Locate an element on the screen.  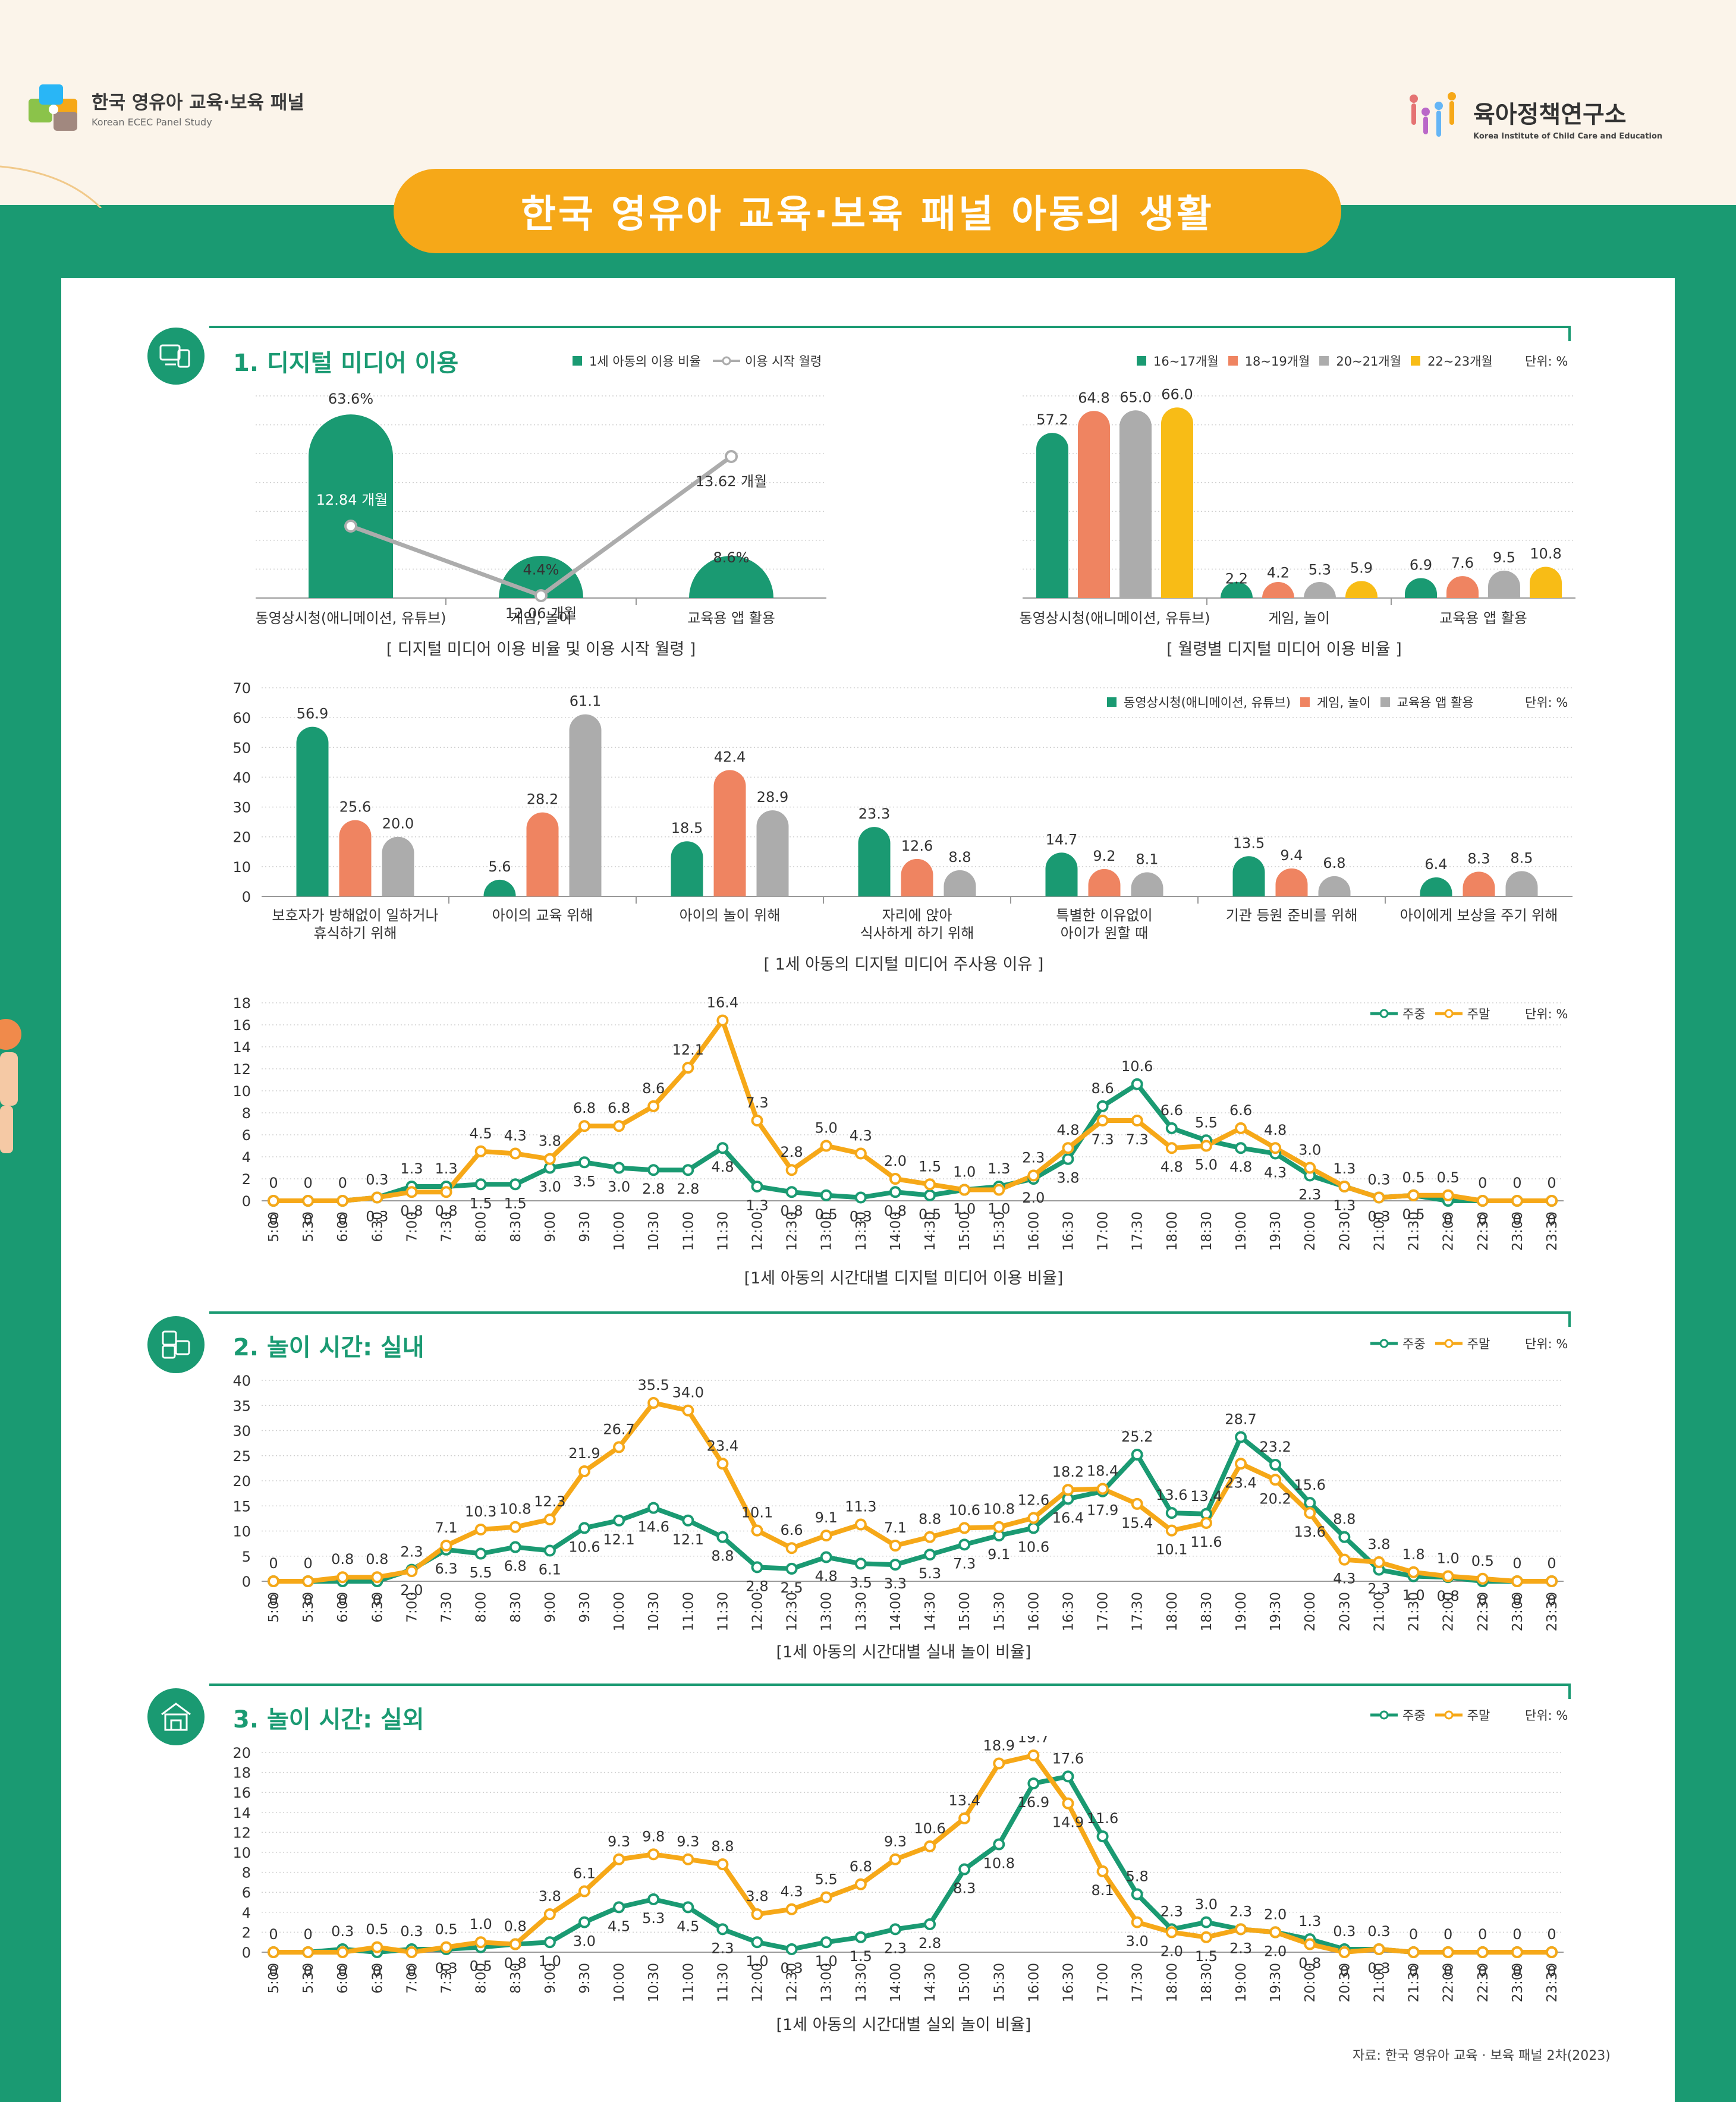
legend-video: 동영상시청(애니메이션, 유튜브) is located at coordinates (1207, 703).